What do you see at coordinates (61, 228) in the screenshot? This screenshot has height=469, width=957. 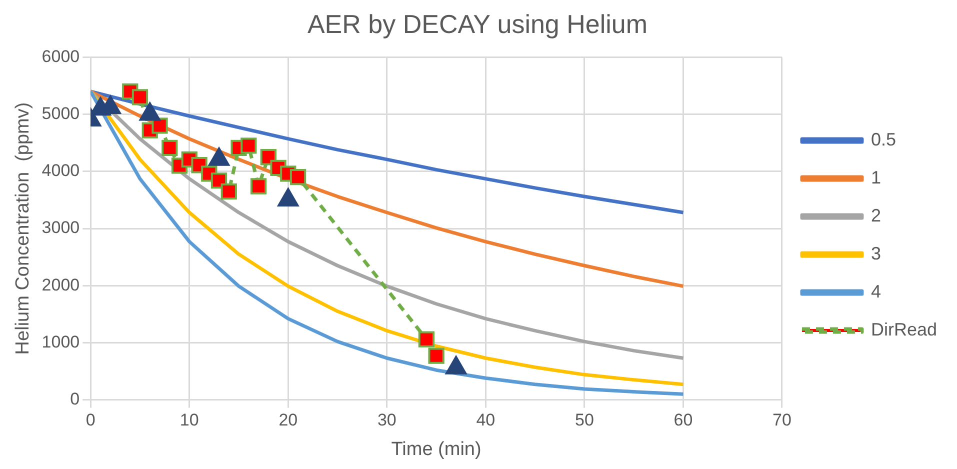 I see `y-tick-label: 3000` at bounding box center [61, 228].